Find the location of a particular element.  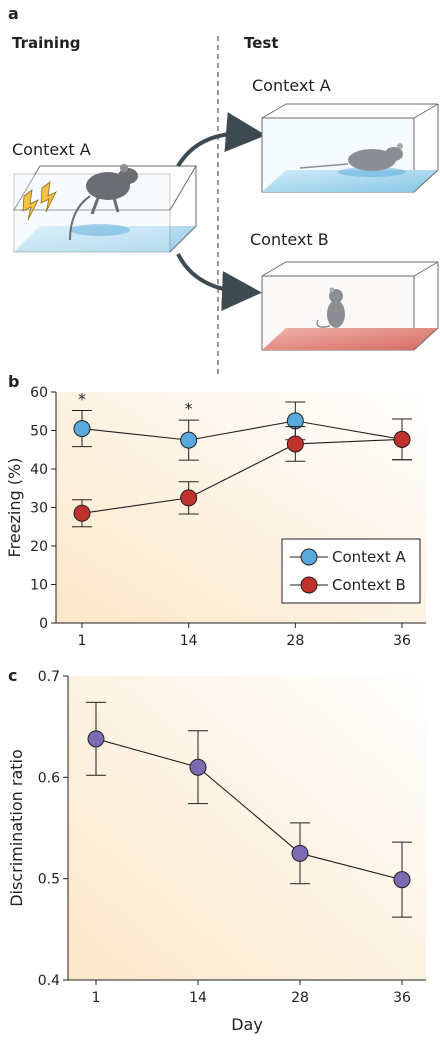

y-tick-label: 0.6 is located at coordinates (49, 778).